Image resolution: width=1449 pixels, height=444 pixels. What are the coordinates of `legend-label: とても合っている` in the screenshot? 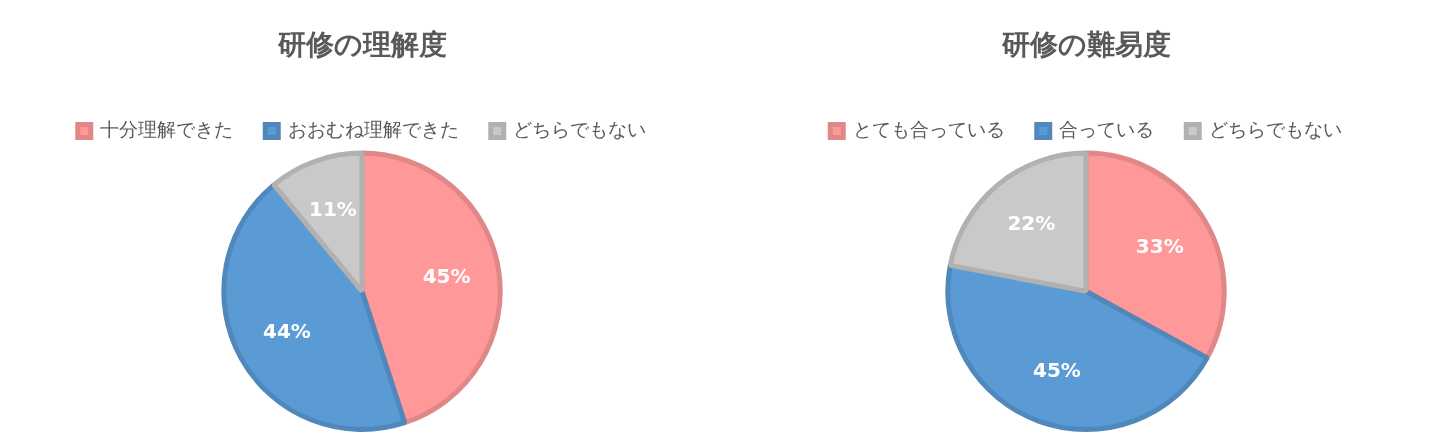 It's located at (928, 129).